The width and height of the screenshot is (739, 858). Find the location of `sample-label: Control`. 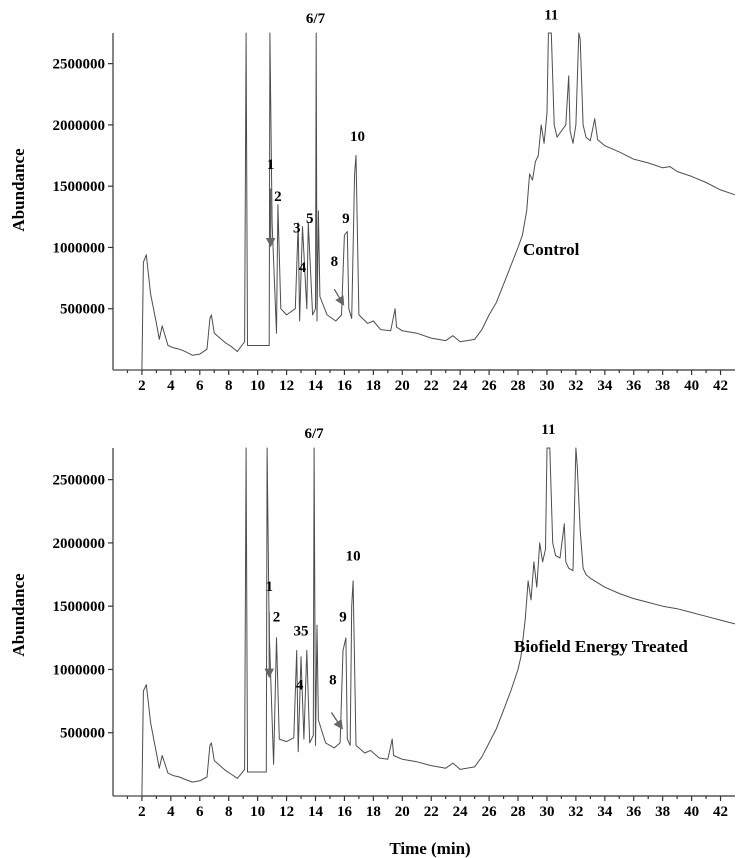

sample-label: Control is located at coordinates (551, 249).